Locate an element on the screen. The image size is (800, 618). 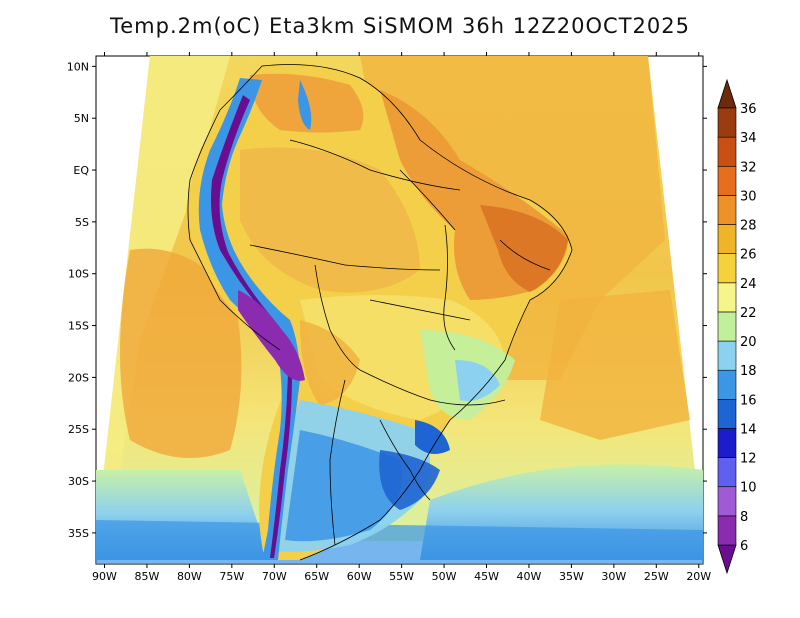
lat-tick-label: 20S is located at coordinates (78, 377).